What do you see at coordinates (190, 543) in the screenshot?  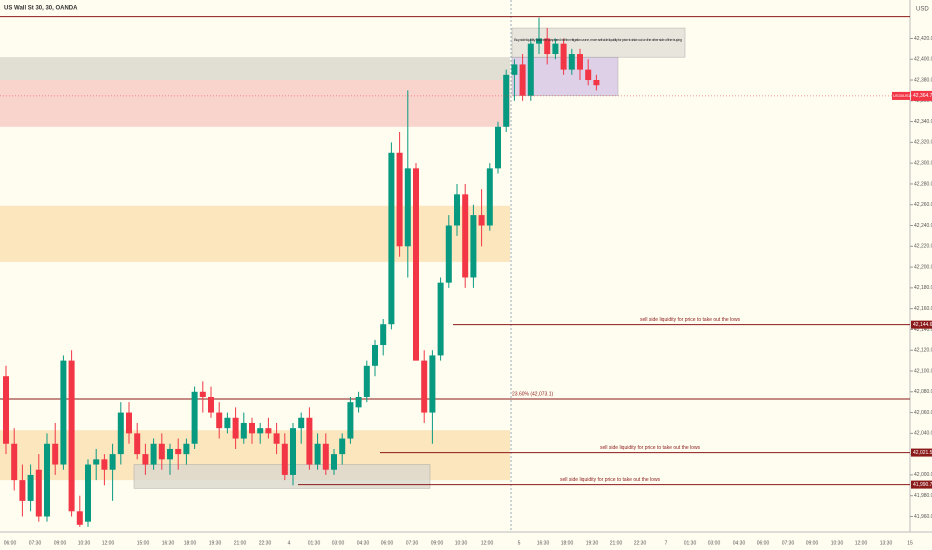 I see `x-tick-label: 18:00` at bounding box center [190, 543].